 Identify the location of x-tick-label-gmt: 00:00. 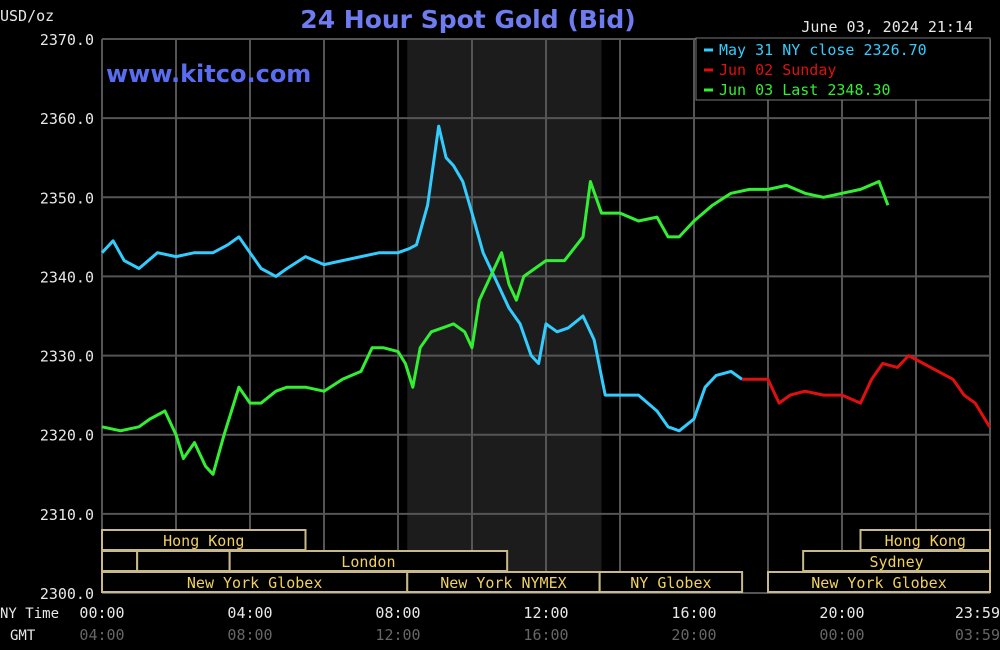
(841, 635).